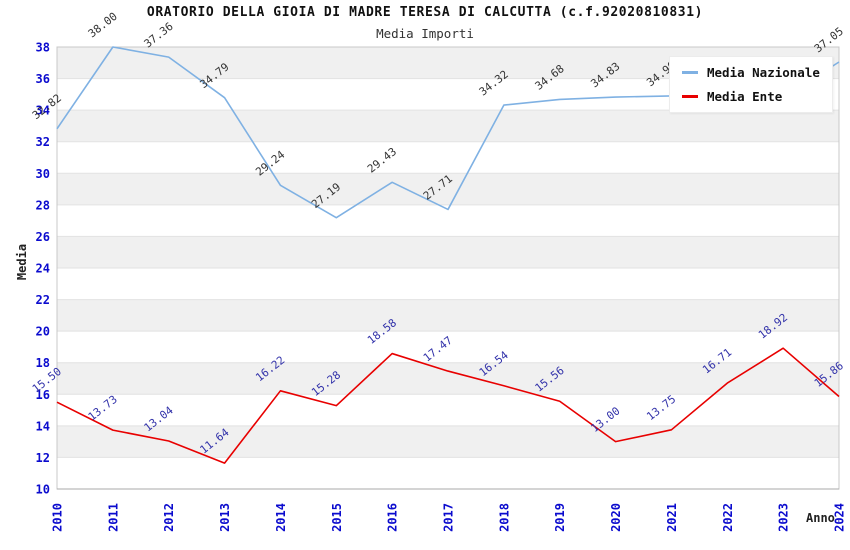 The width and height of the screenshot is (850, 550). I want to click on x-tick-label: 2024, so click(840, 517).